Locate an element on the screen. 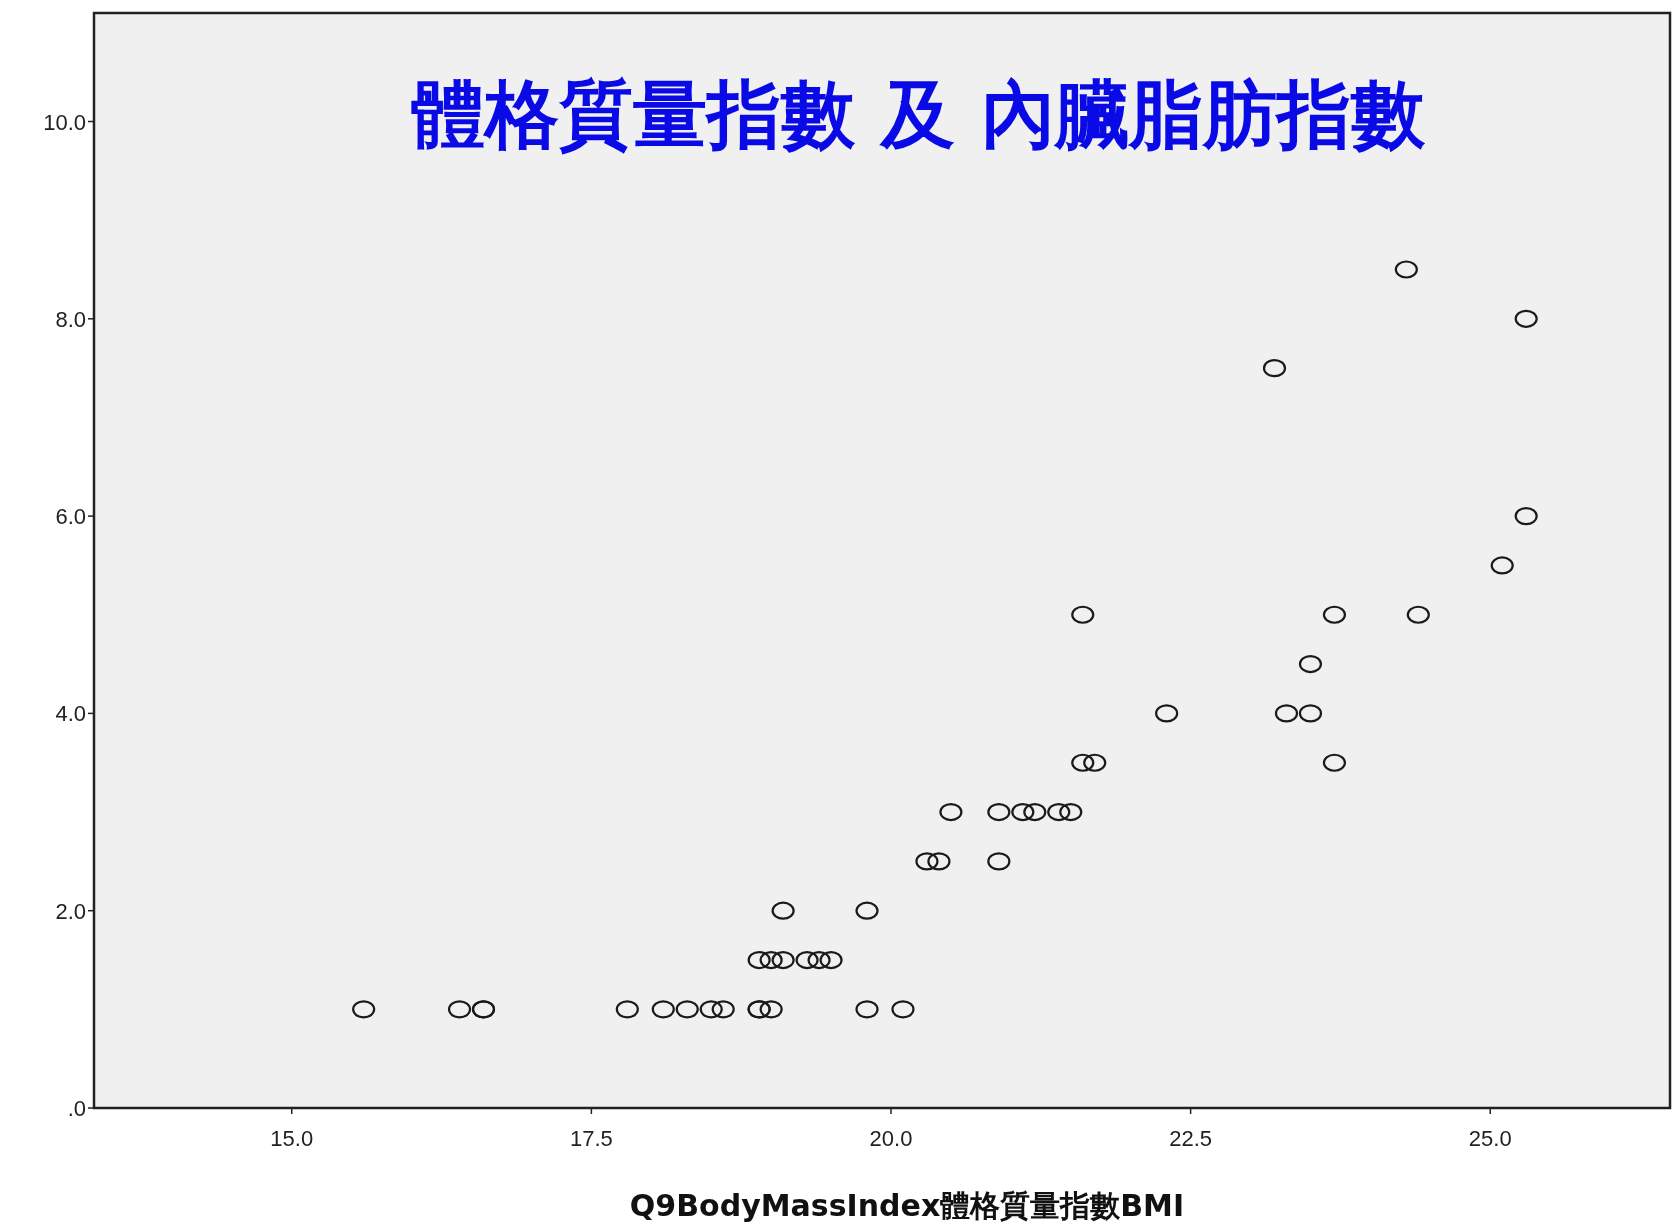  x-tick-label: 20.0 is located at coordinates (891, 1138).